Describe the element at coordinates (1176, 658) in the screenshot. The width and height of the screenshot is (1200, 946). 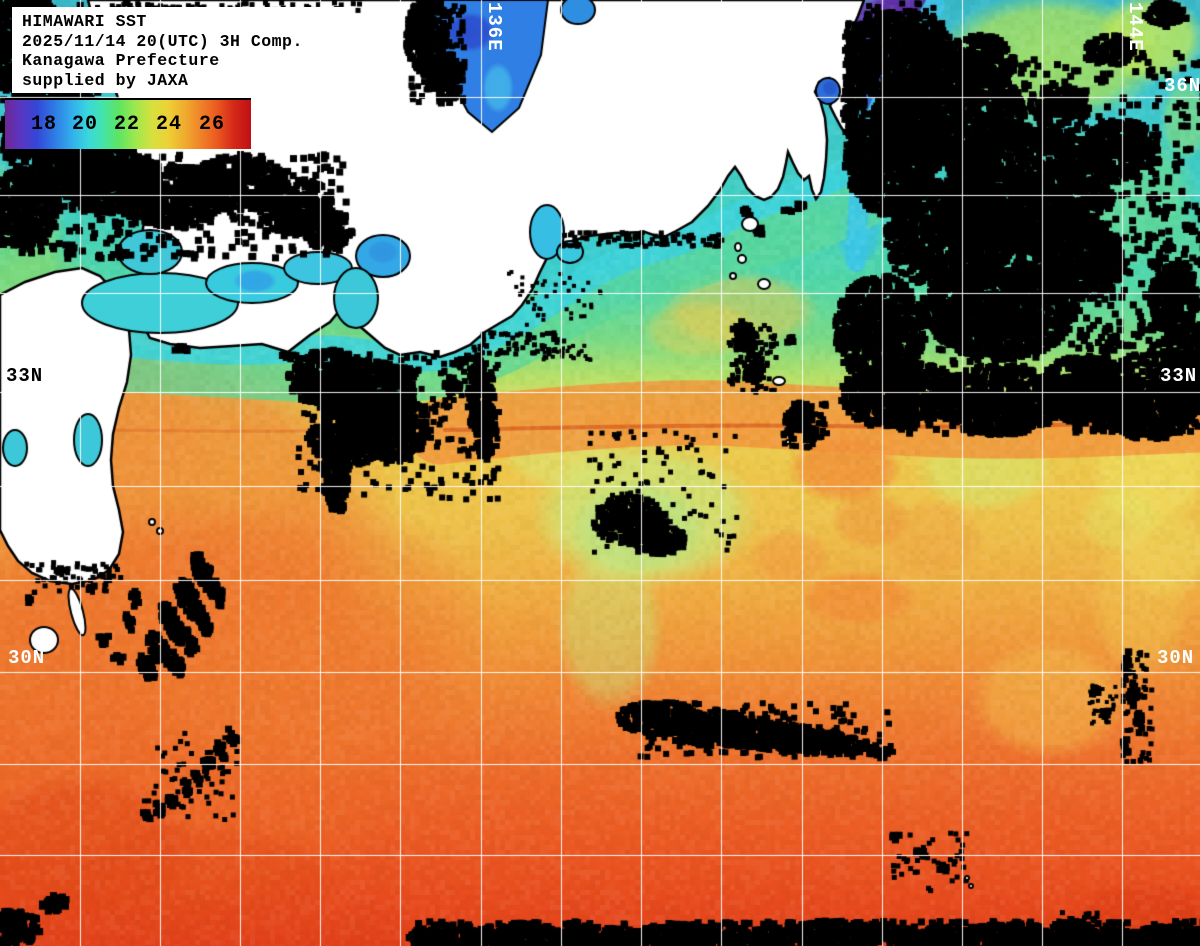
I see `latitude-label-30n-right: 30N` at that location.